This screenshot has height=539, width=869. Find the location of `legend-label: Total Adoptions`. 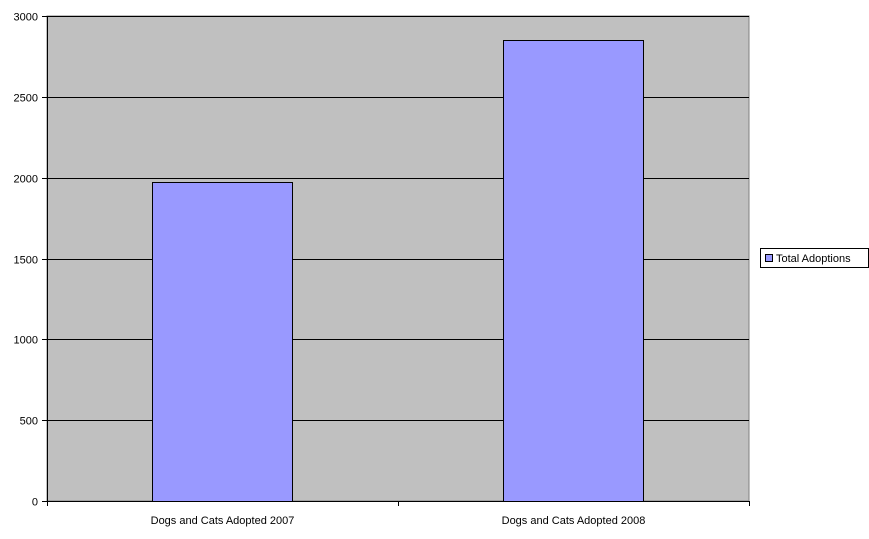

legend-label: Total Adoptions is located at coordinates (813, 259).